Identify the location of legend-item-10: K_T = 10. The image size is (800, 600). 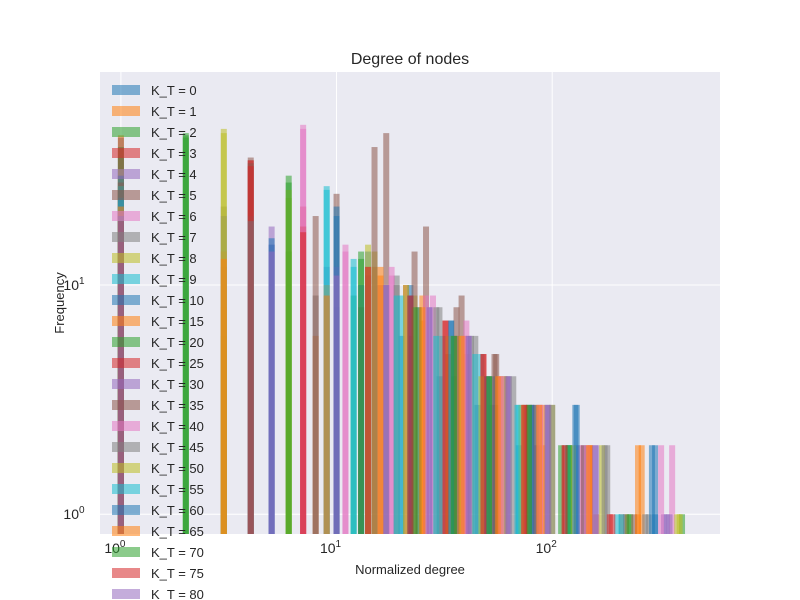
(158, 300).